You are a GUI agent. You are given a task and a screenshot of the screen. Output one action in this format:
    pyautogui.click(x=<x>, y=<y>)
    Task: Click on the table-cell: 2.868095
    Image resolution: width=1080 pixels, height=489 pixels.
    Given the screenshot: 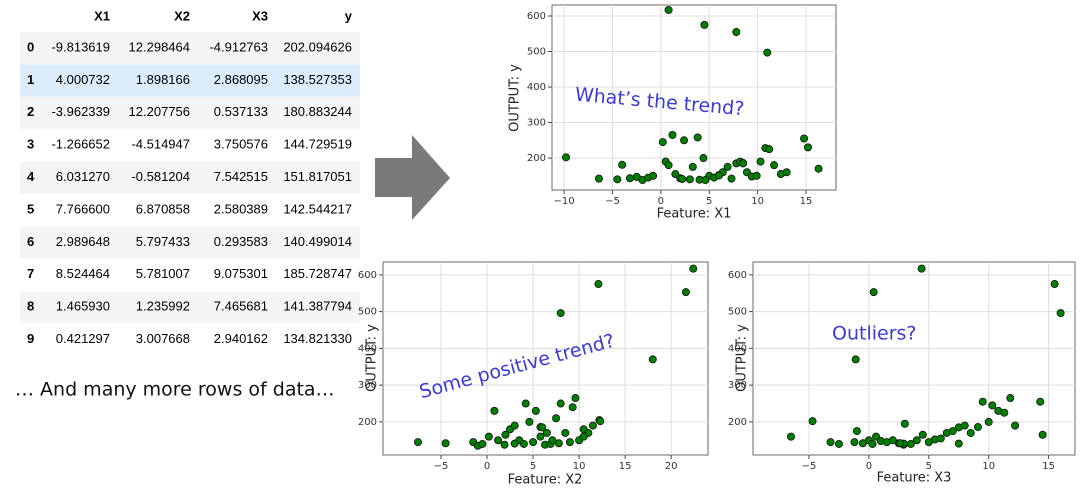 What is the action you would take?
    pyautogui.click(x=241, y=79)
    